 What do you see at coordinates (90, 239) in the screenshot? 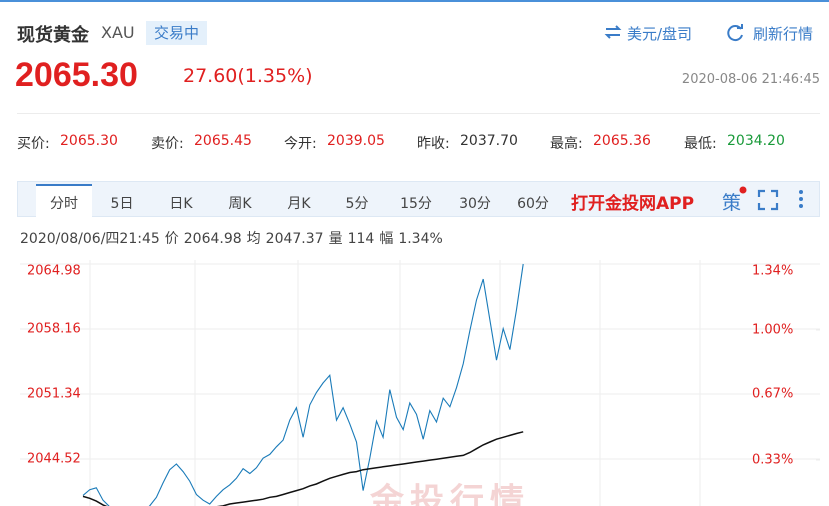
I see `info-value: 2020/08/06/四21:45` at bounding box center [90, 239].